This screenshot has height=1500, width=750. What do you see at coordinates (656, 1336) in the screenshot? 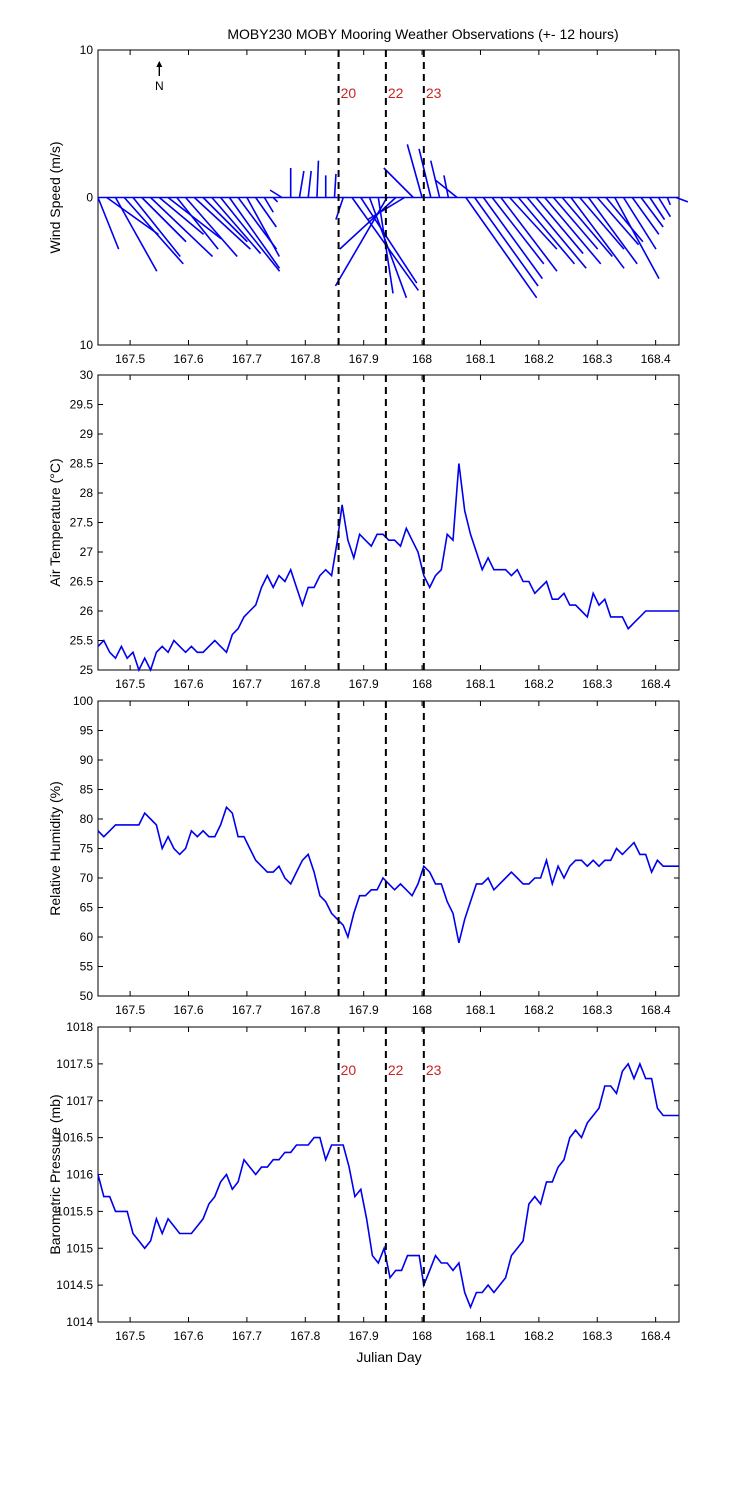
I see `x-tick-label: 168.4` at bounding box center [656, 1336].